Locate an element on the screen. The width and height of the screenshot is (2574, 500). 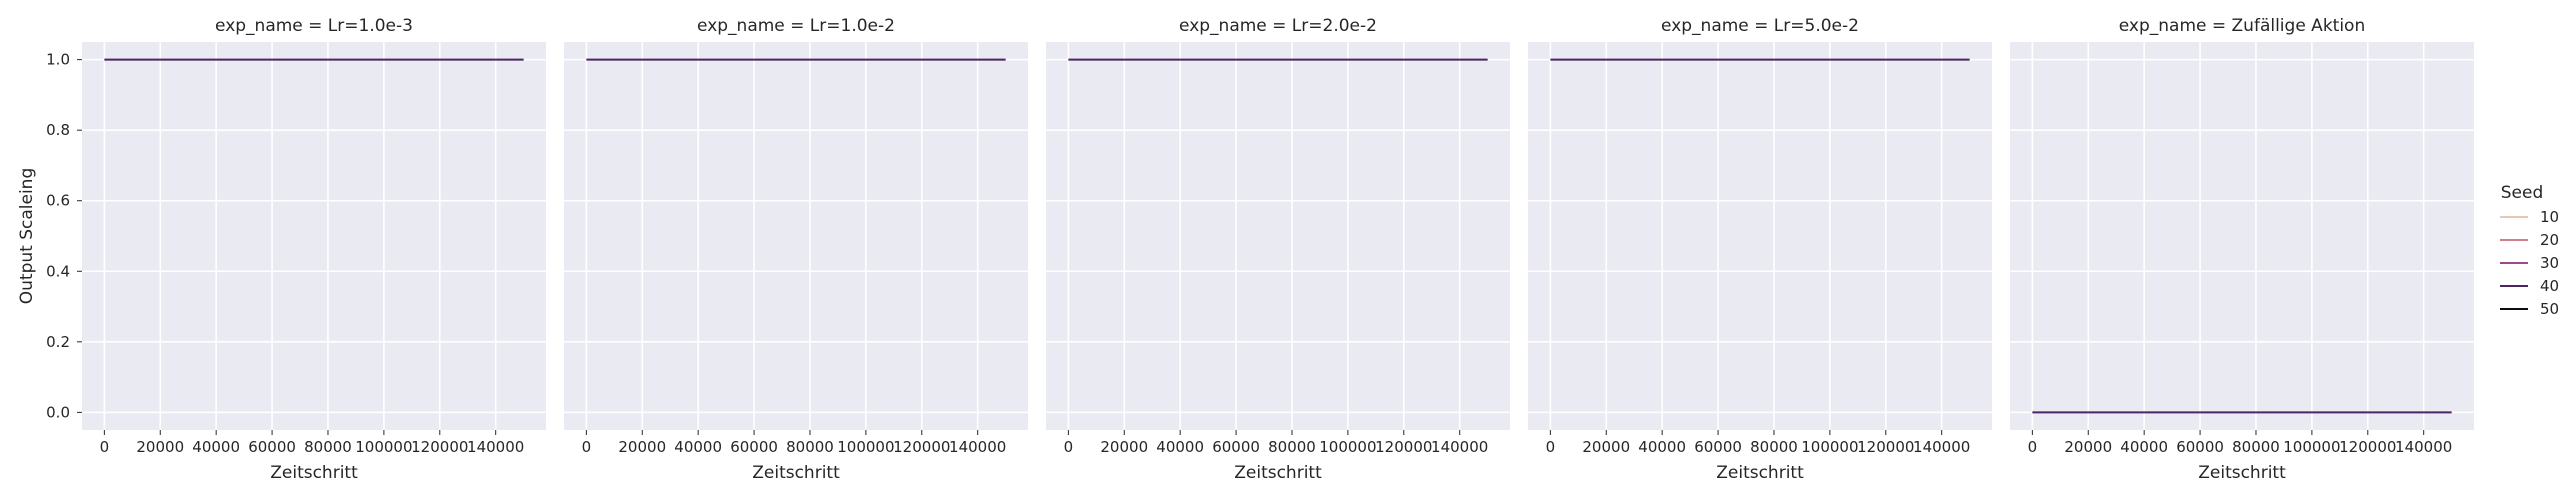
y-axis-label: Output Scaleing is located at coordinates (27, 236).